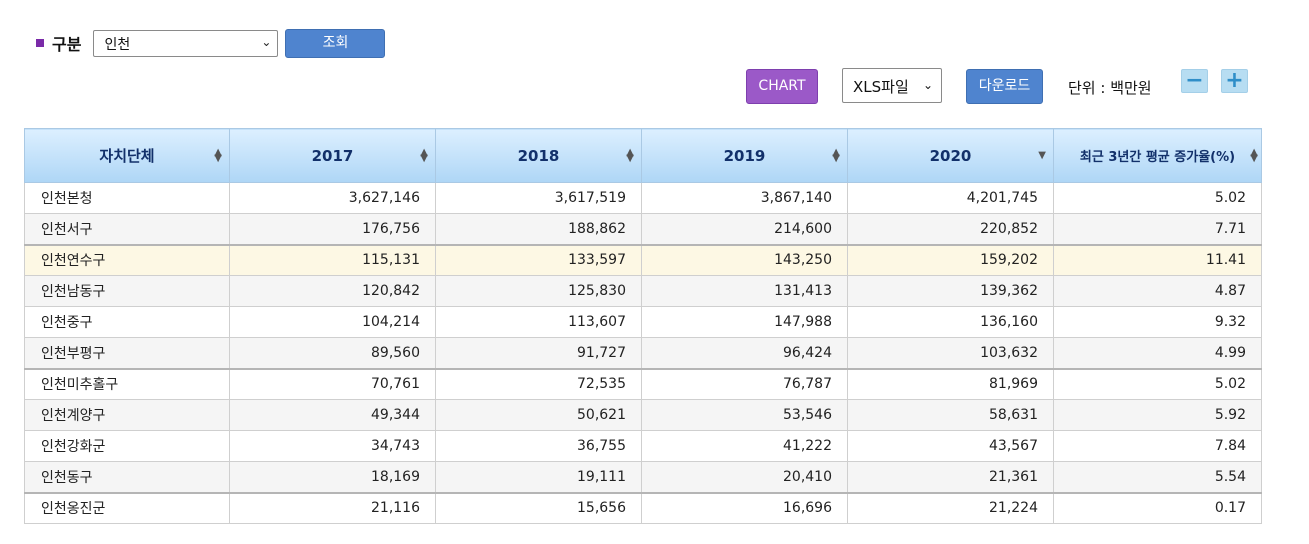  Describe the element at coordinates (538, 383) in the screenshot. I see `value-cell: 72,535` at that location.